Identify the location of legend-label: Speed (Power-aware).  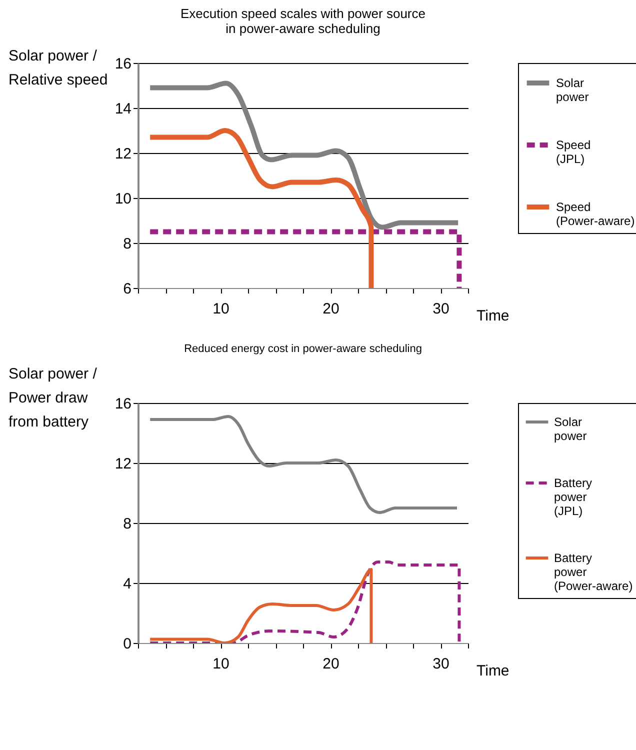
(595, 214).